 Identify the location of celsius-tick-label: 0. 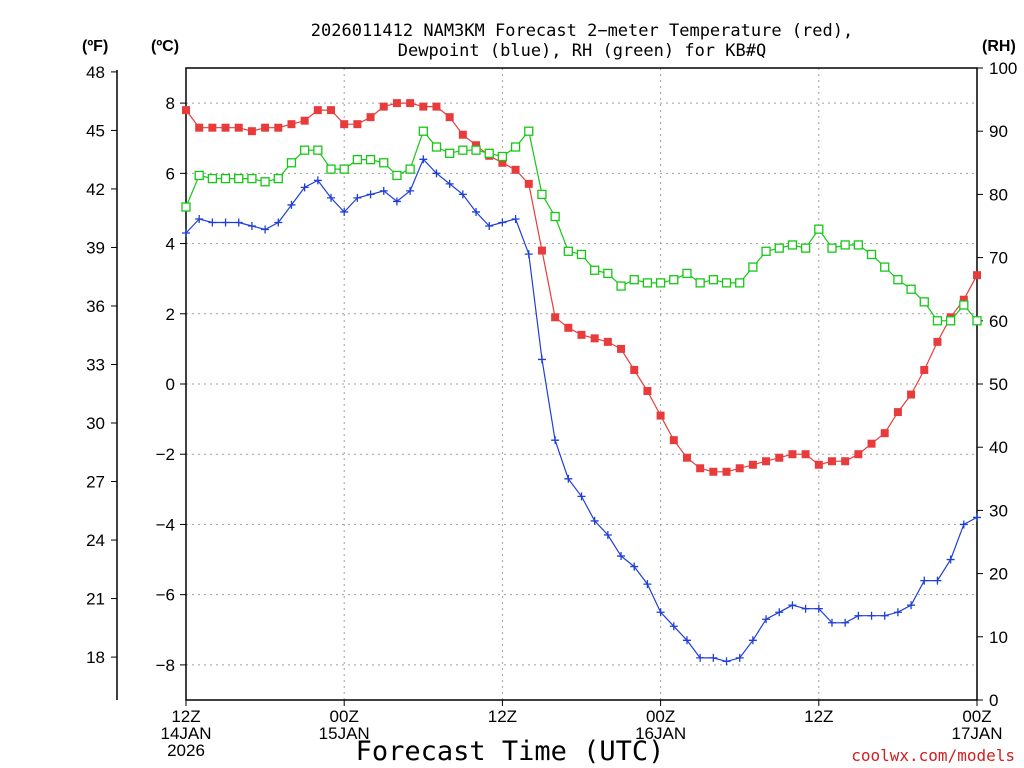
(170, 384).